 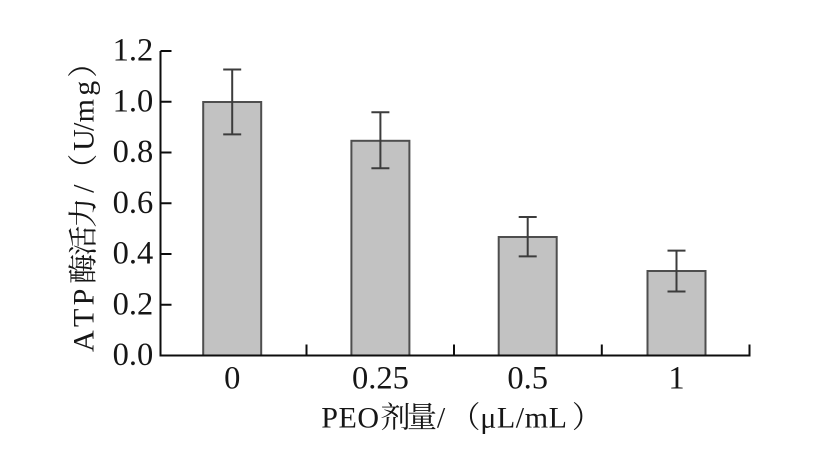 I want to click on svg-text: m, so click(x=84, y=110).